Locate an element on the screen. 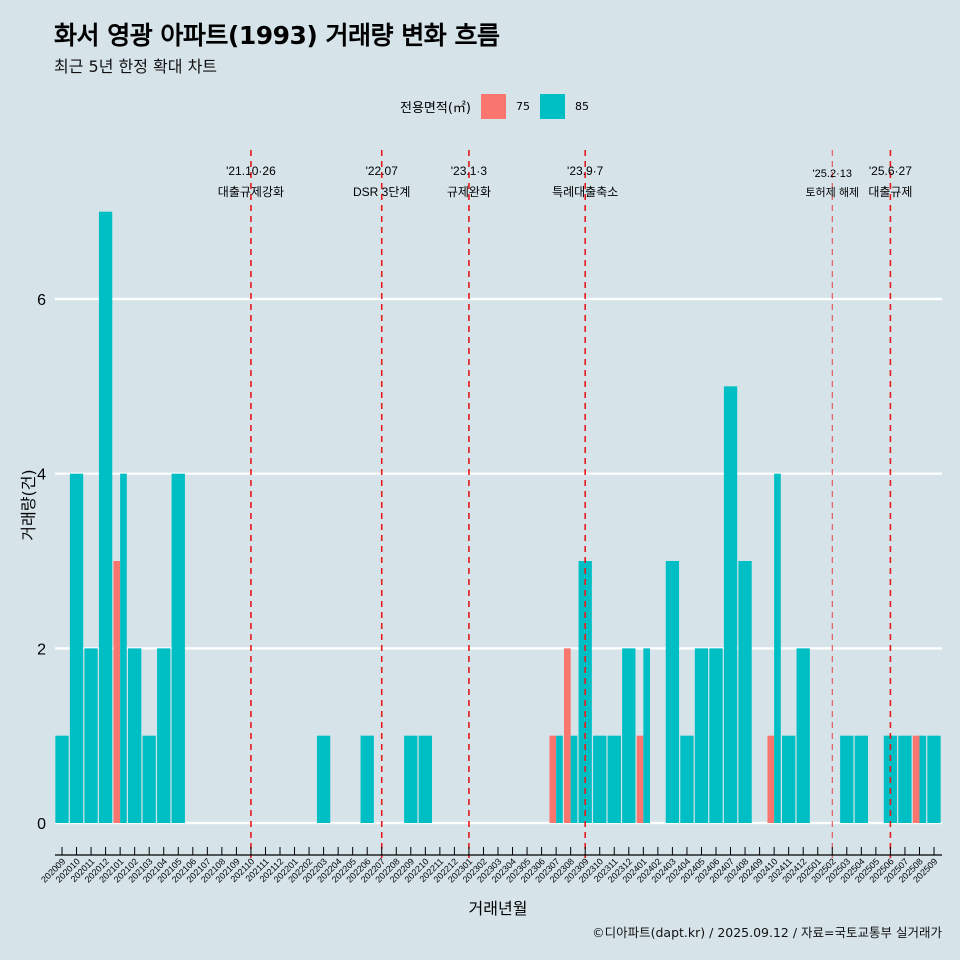 The width and height of the screenshot is (960, 960). event-date: '23.9·7 is located at coordinates (585, 171).